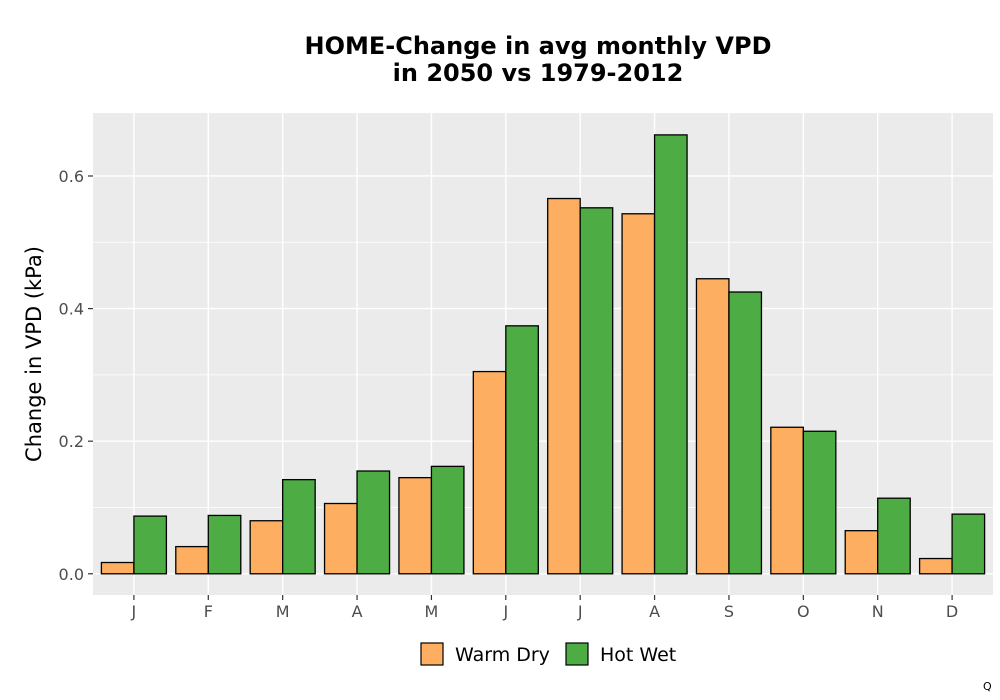 The width and height of the screenshot is (1000, 700). What do you see at coordinates (729, 611) in the screenshot?
I see `x-tick-label: S` at bounding box center [729, 611].